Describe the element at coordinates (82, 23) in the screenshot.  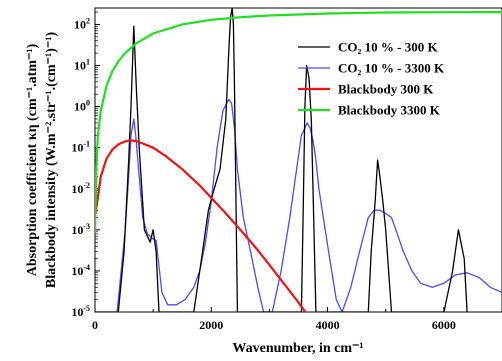
I see `y-tick-label: 10²` at that location.